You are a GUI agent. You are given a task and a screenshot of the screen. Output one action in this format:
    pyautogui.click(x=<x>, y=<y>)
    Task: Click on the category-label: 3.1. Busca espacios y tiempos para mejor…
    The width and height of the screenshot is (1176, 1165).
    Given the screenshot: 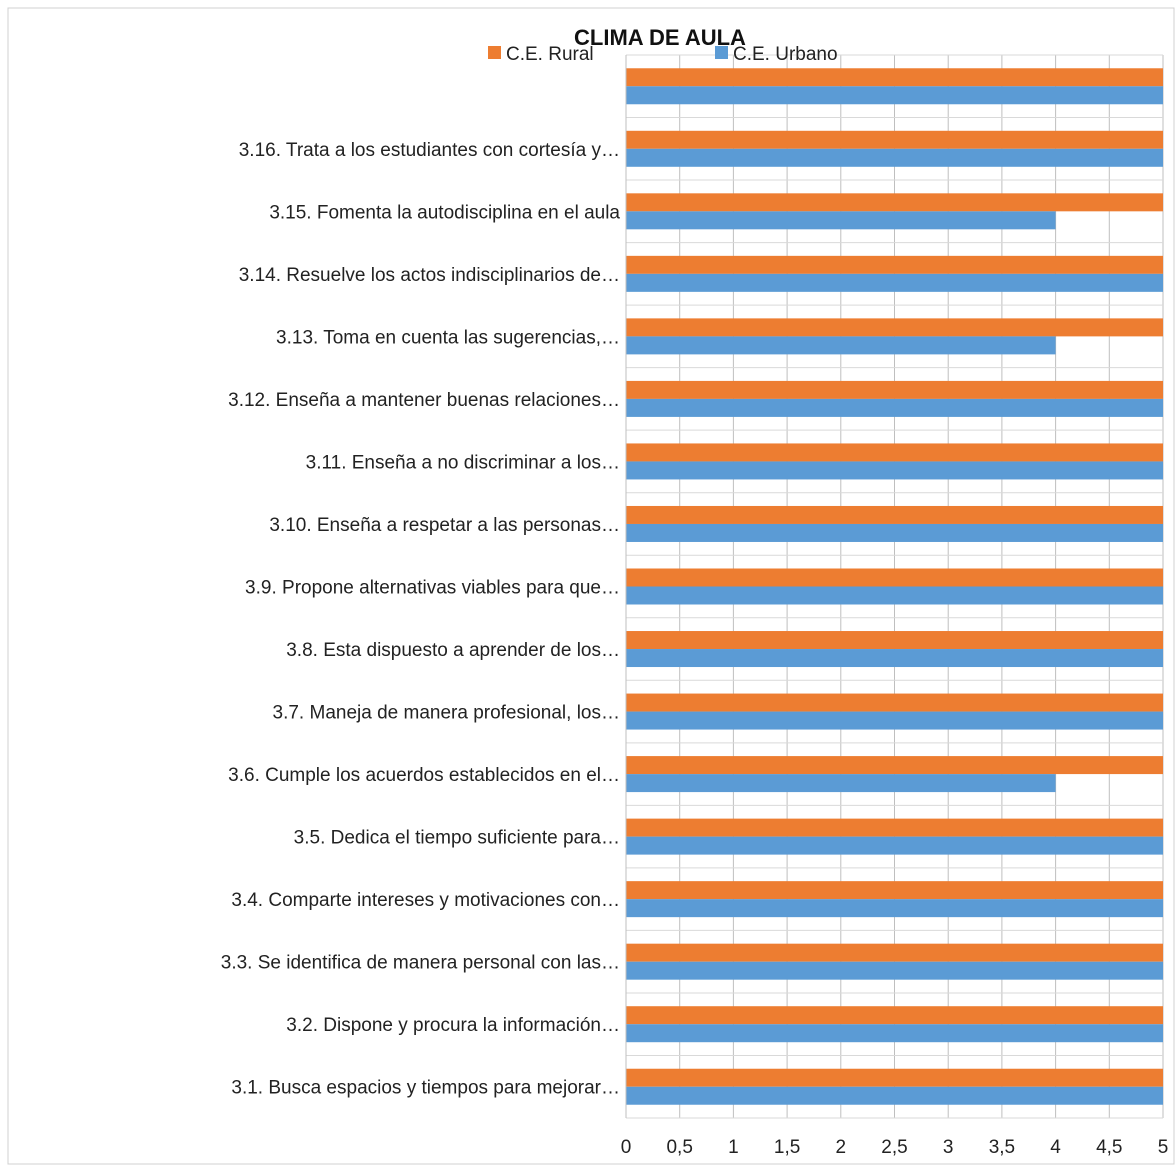 What is the action you would take?
    pyautogui.click(x=425, y=1088)
    